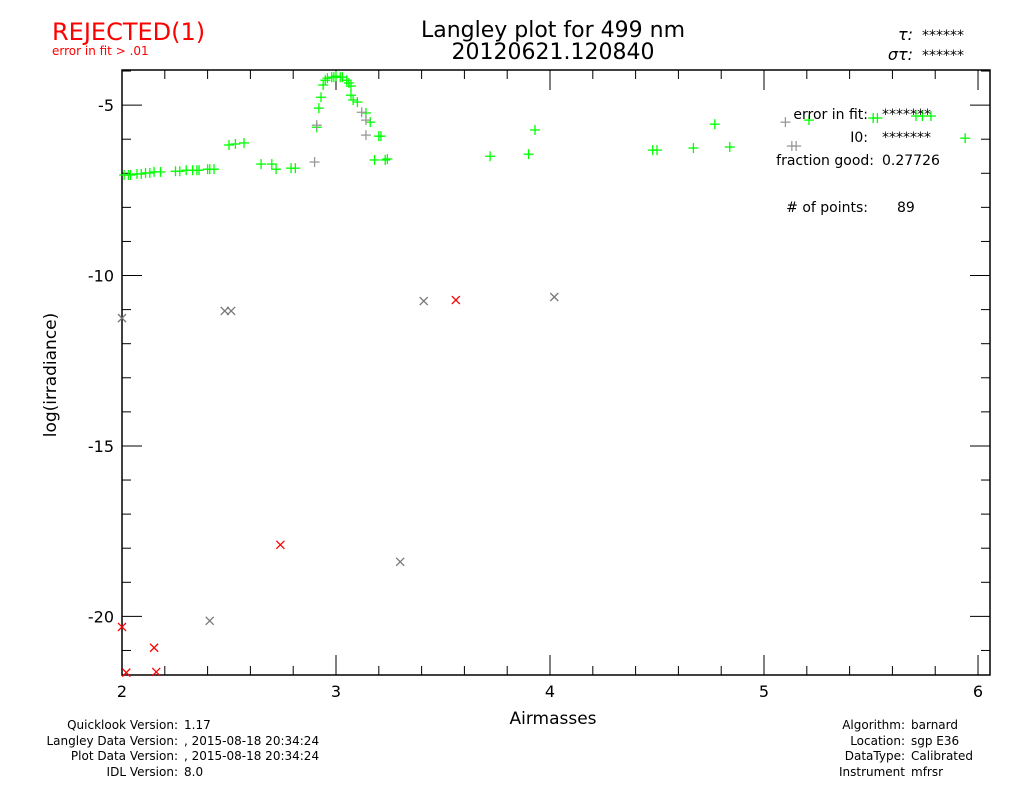  I want to click on x-tick-label: 2, so click(122, 691).